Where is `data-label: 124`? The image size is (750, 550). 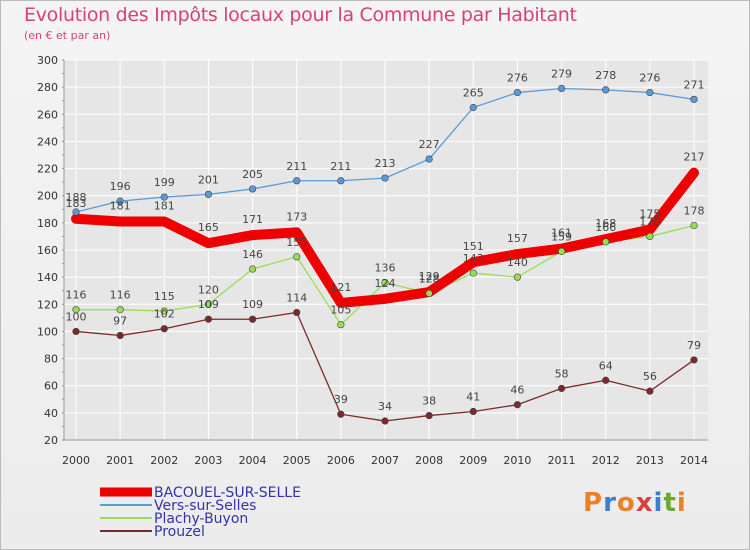
data-label: 124 is located at coordinates (385, 283).